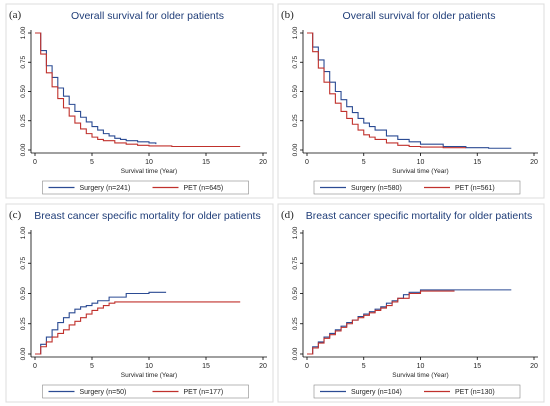  Describe the element at coordinates (204, 188) in the screenshot. I see `legend-label: PET (n=645)` at that location.